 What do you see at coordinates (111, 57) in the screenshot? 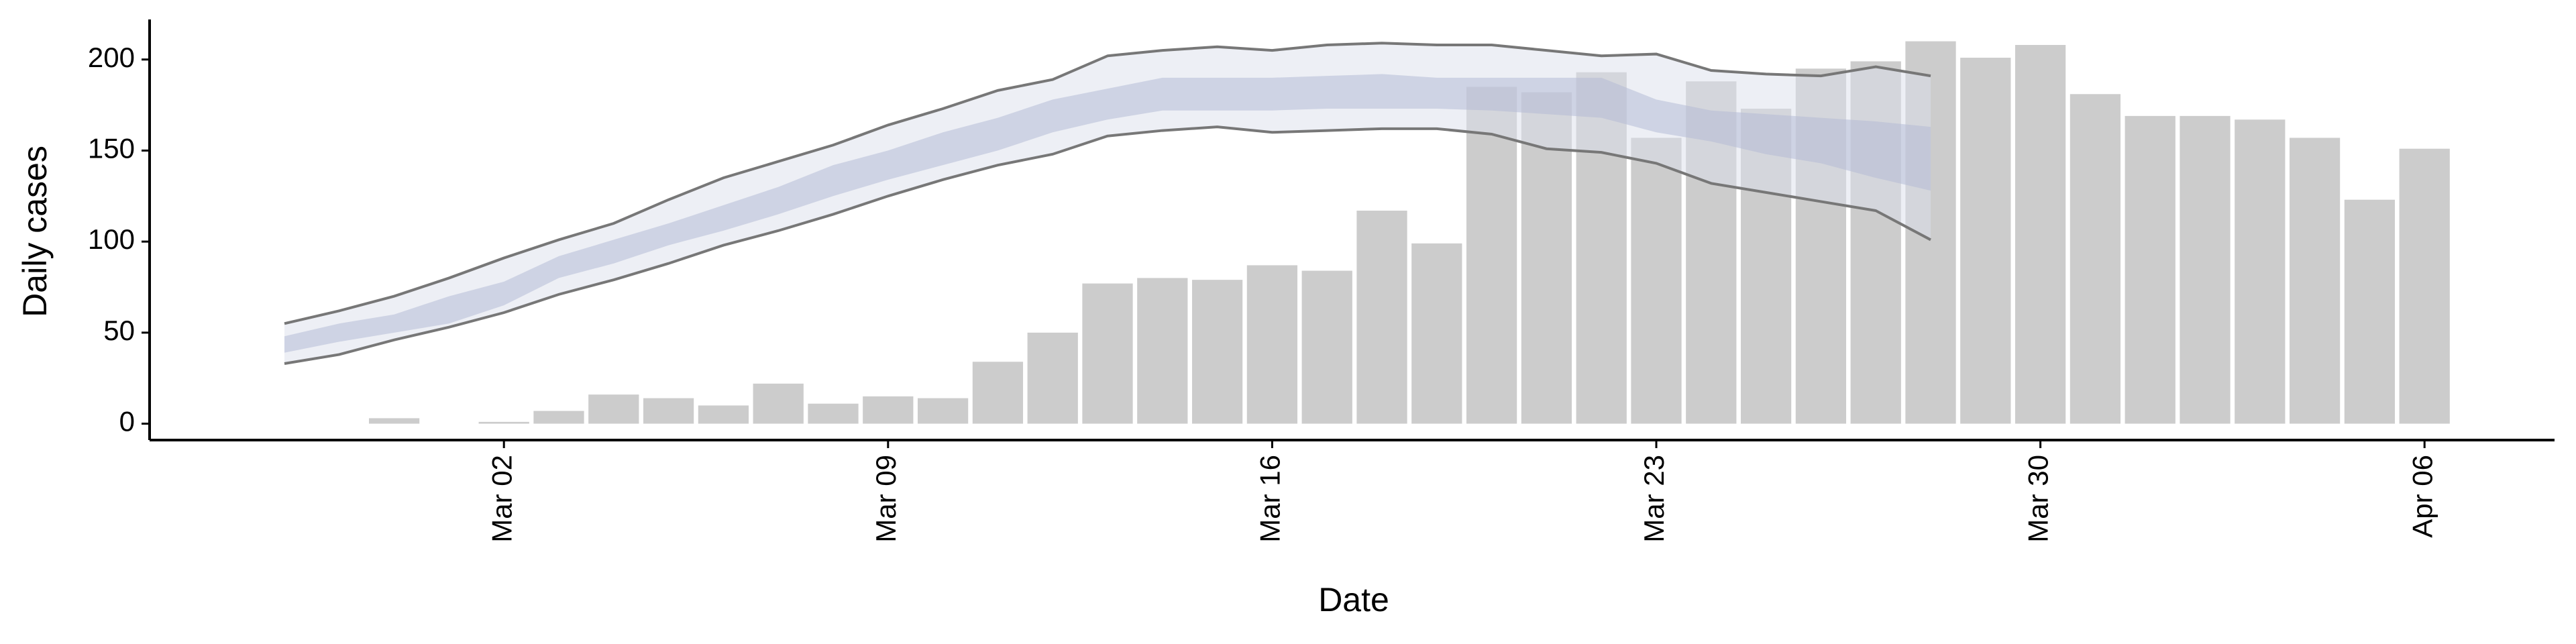
I see `y-tick-label: 200` at bounding box center [111, 57].